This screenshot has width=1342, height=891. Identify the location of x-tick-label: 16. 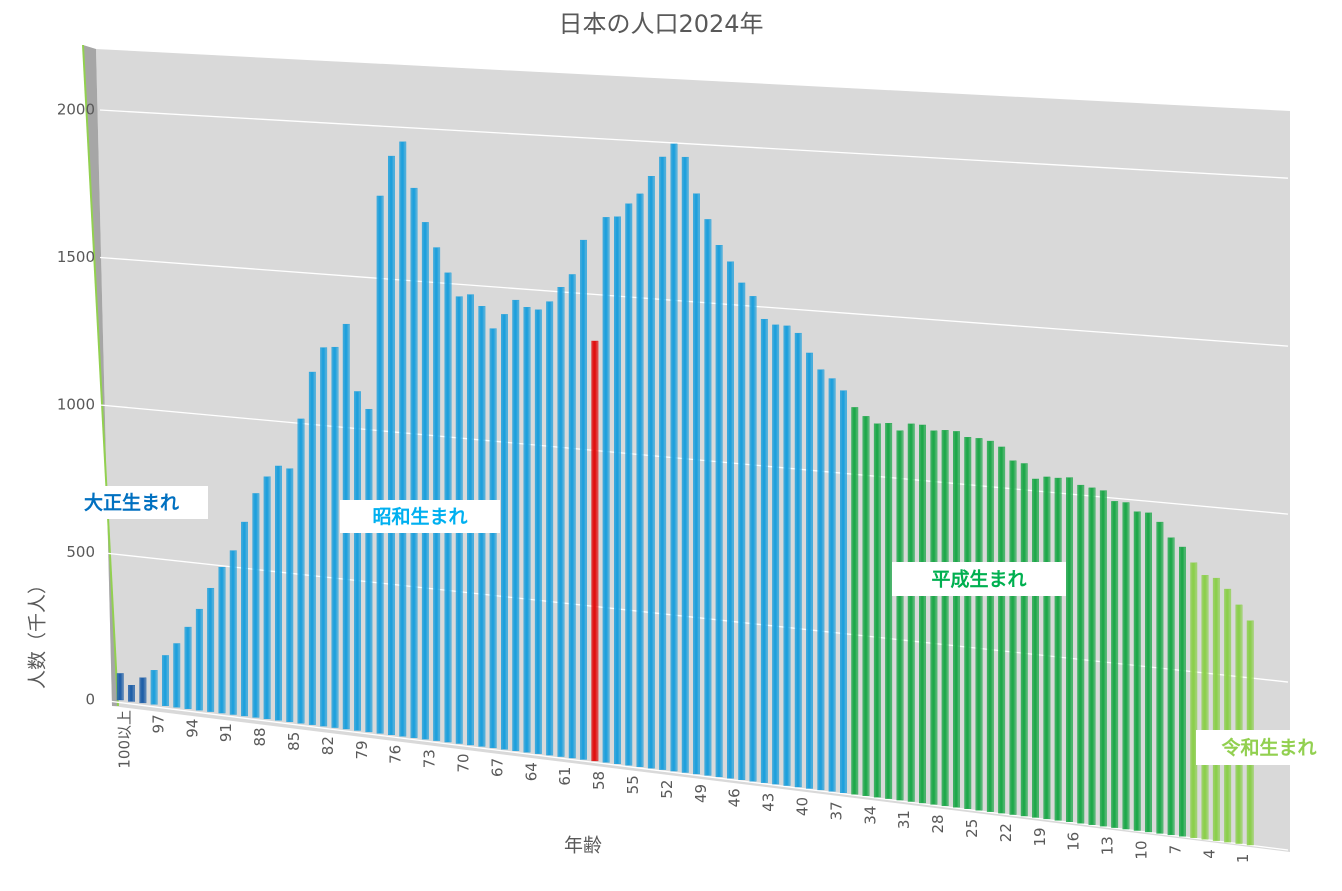
(1074, 841).